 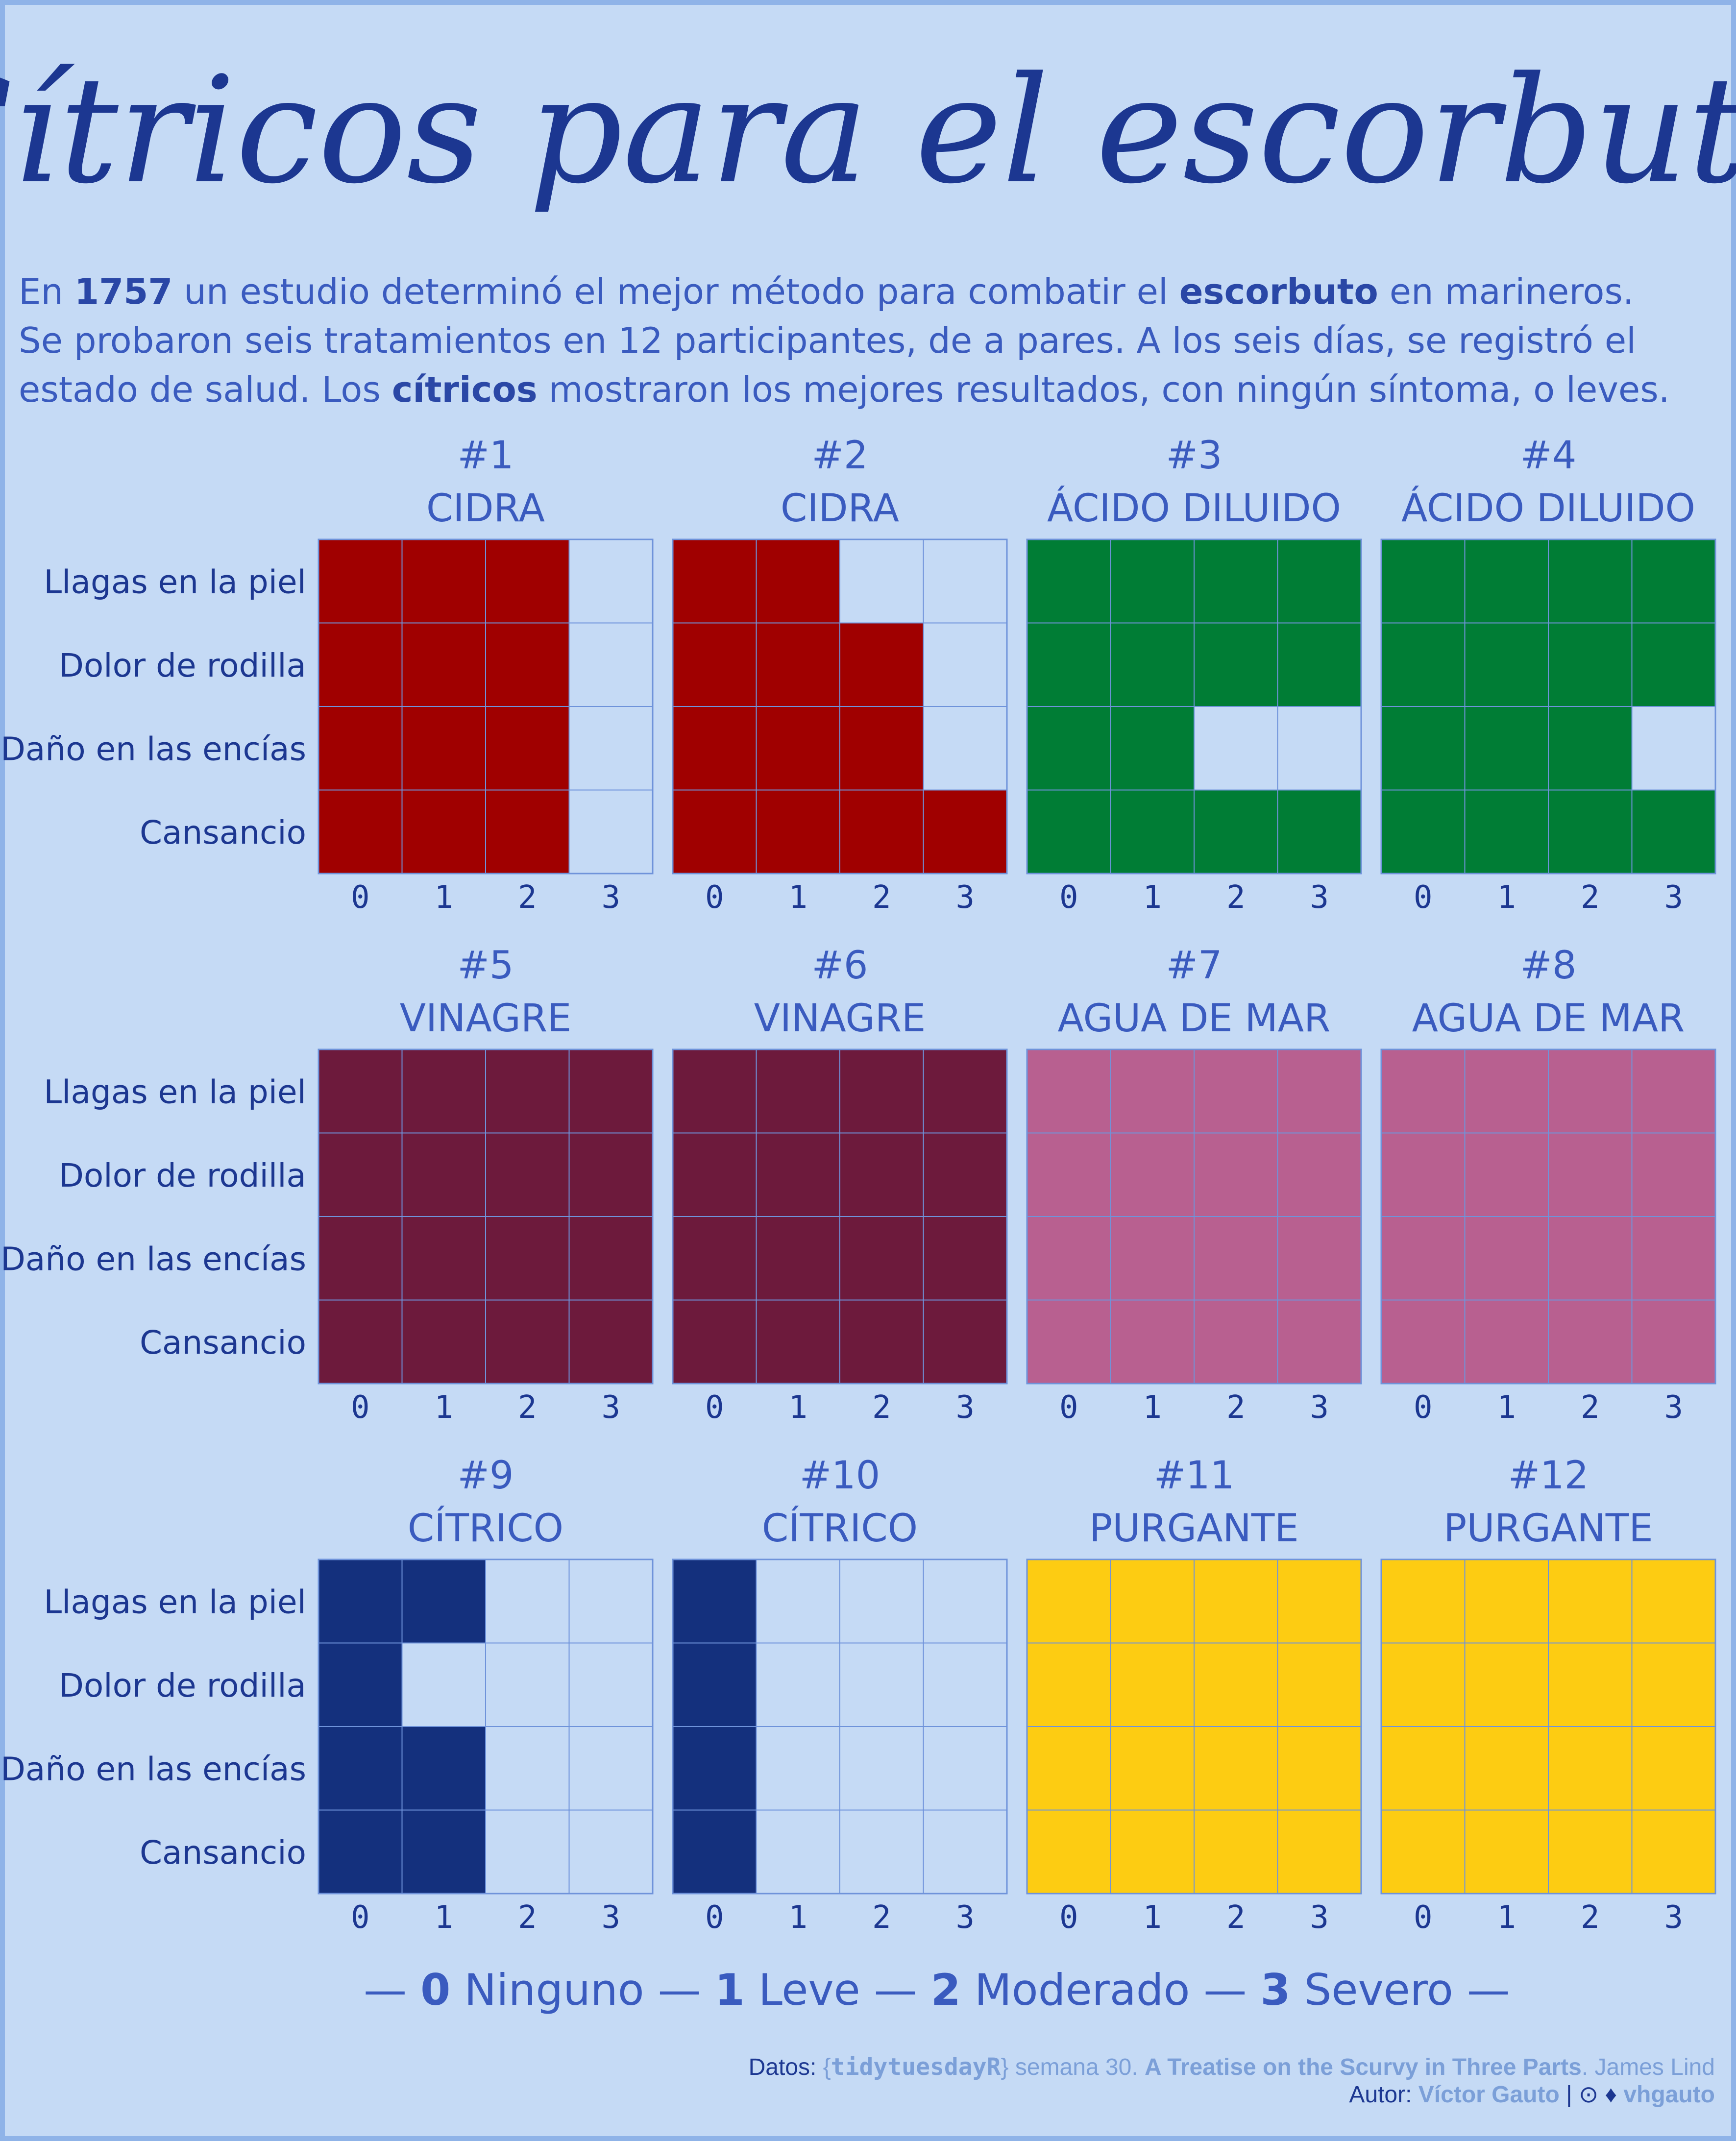 I want to click on panel-number: #1, so click(x=486, y=456).